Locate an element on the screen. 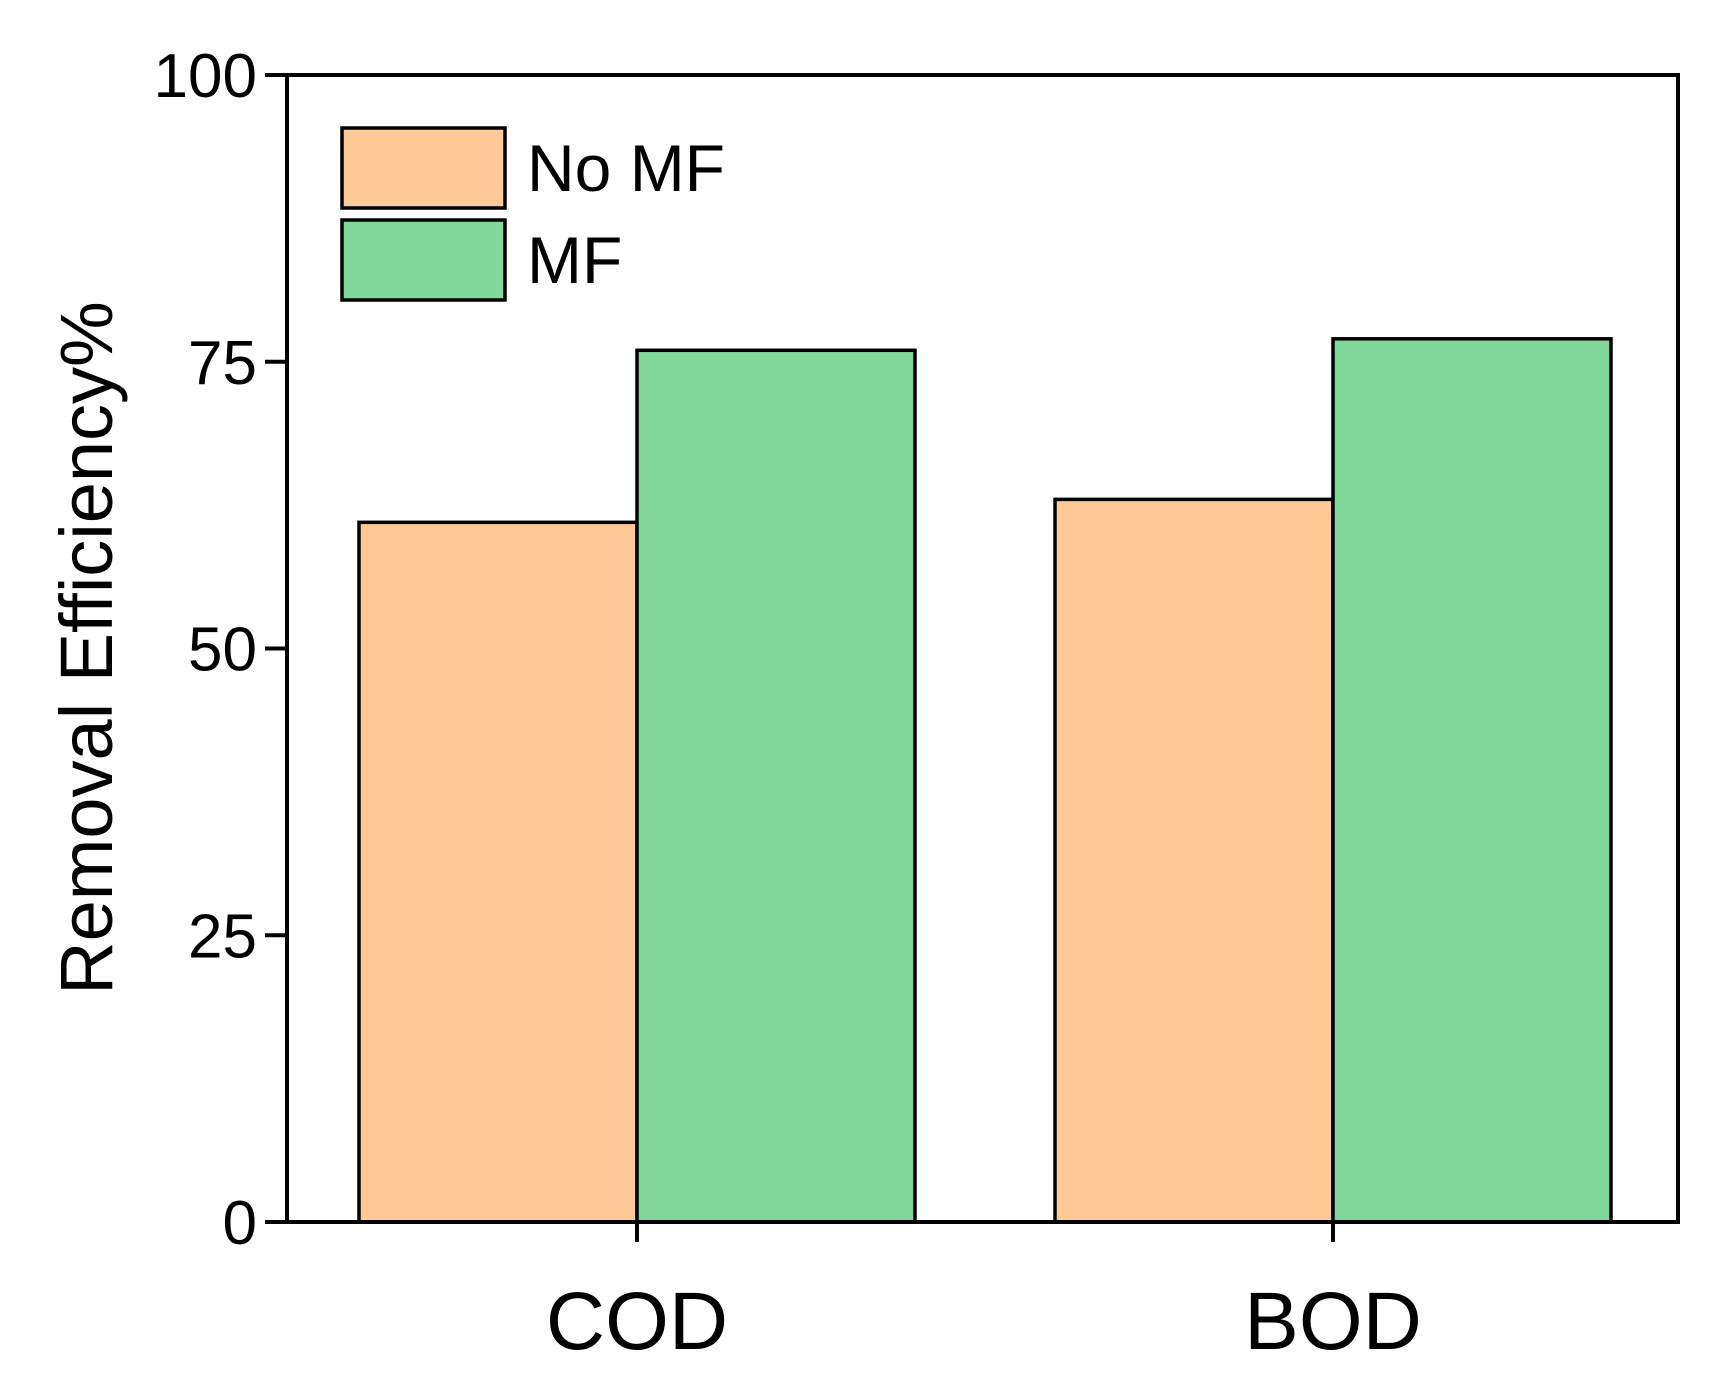 This screenshot has width=1717, height=1390. x-tick-label-cod: COD is located at coordinates (637, 1321).